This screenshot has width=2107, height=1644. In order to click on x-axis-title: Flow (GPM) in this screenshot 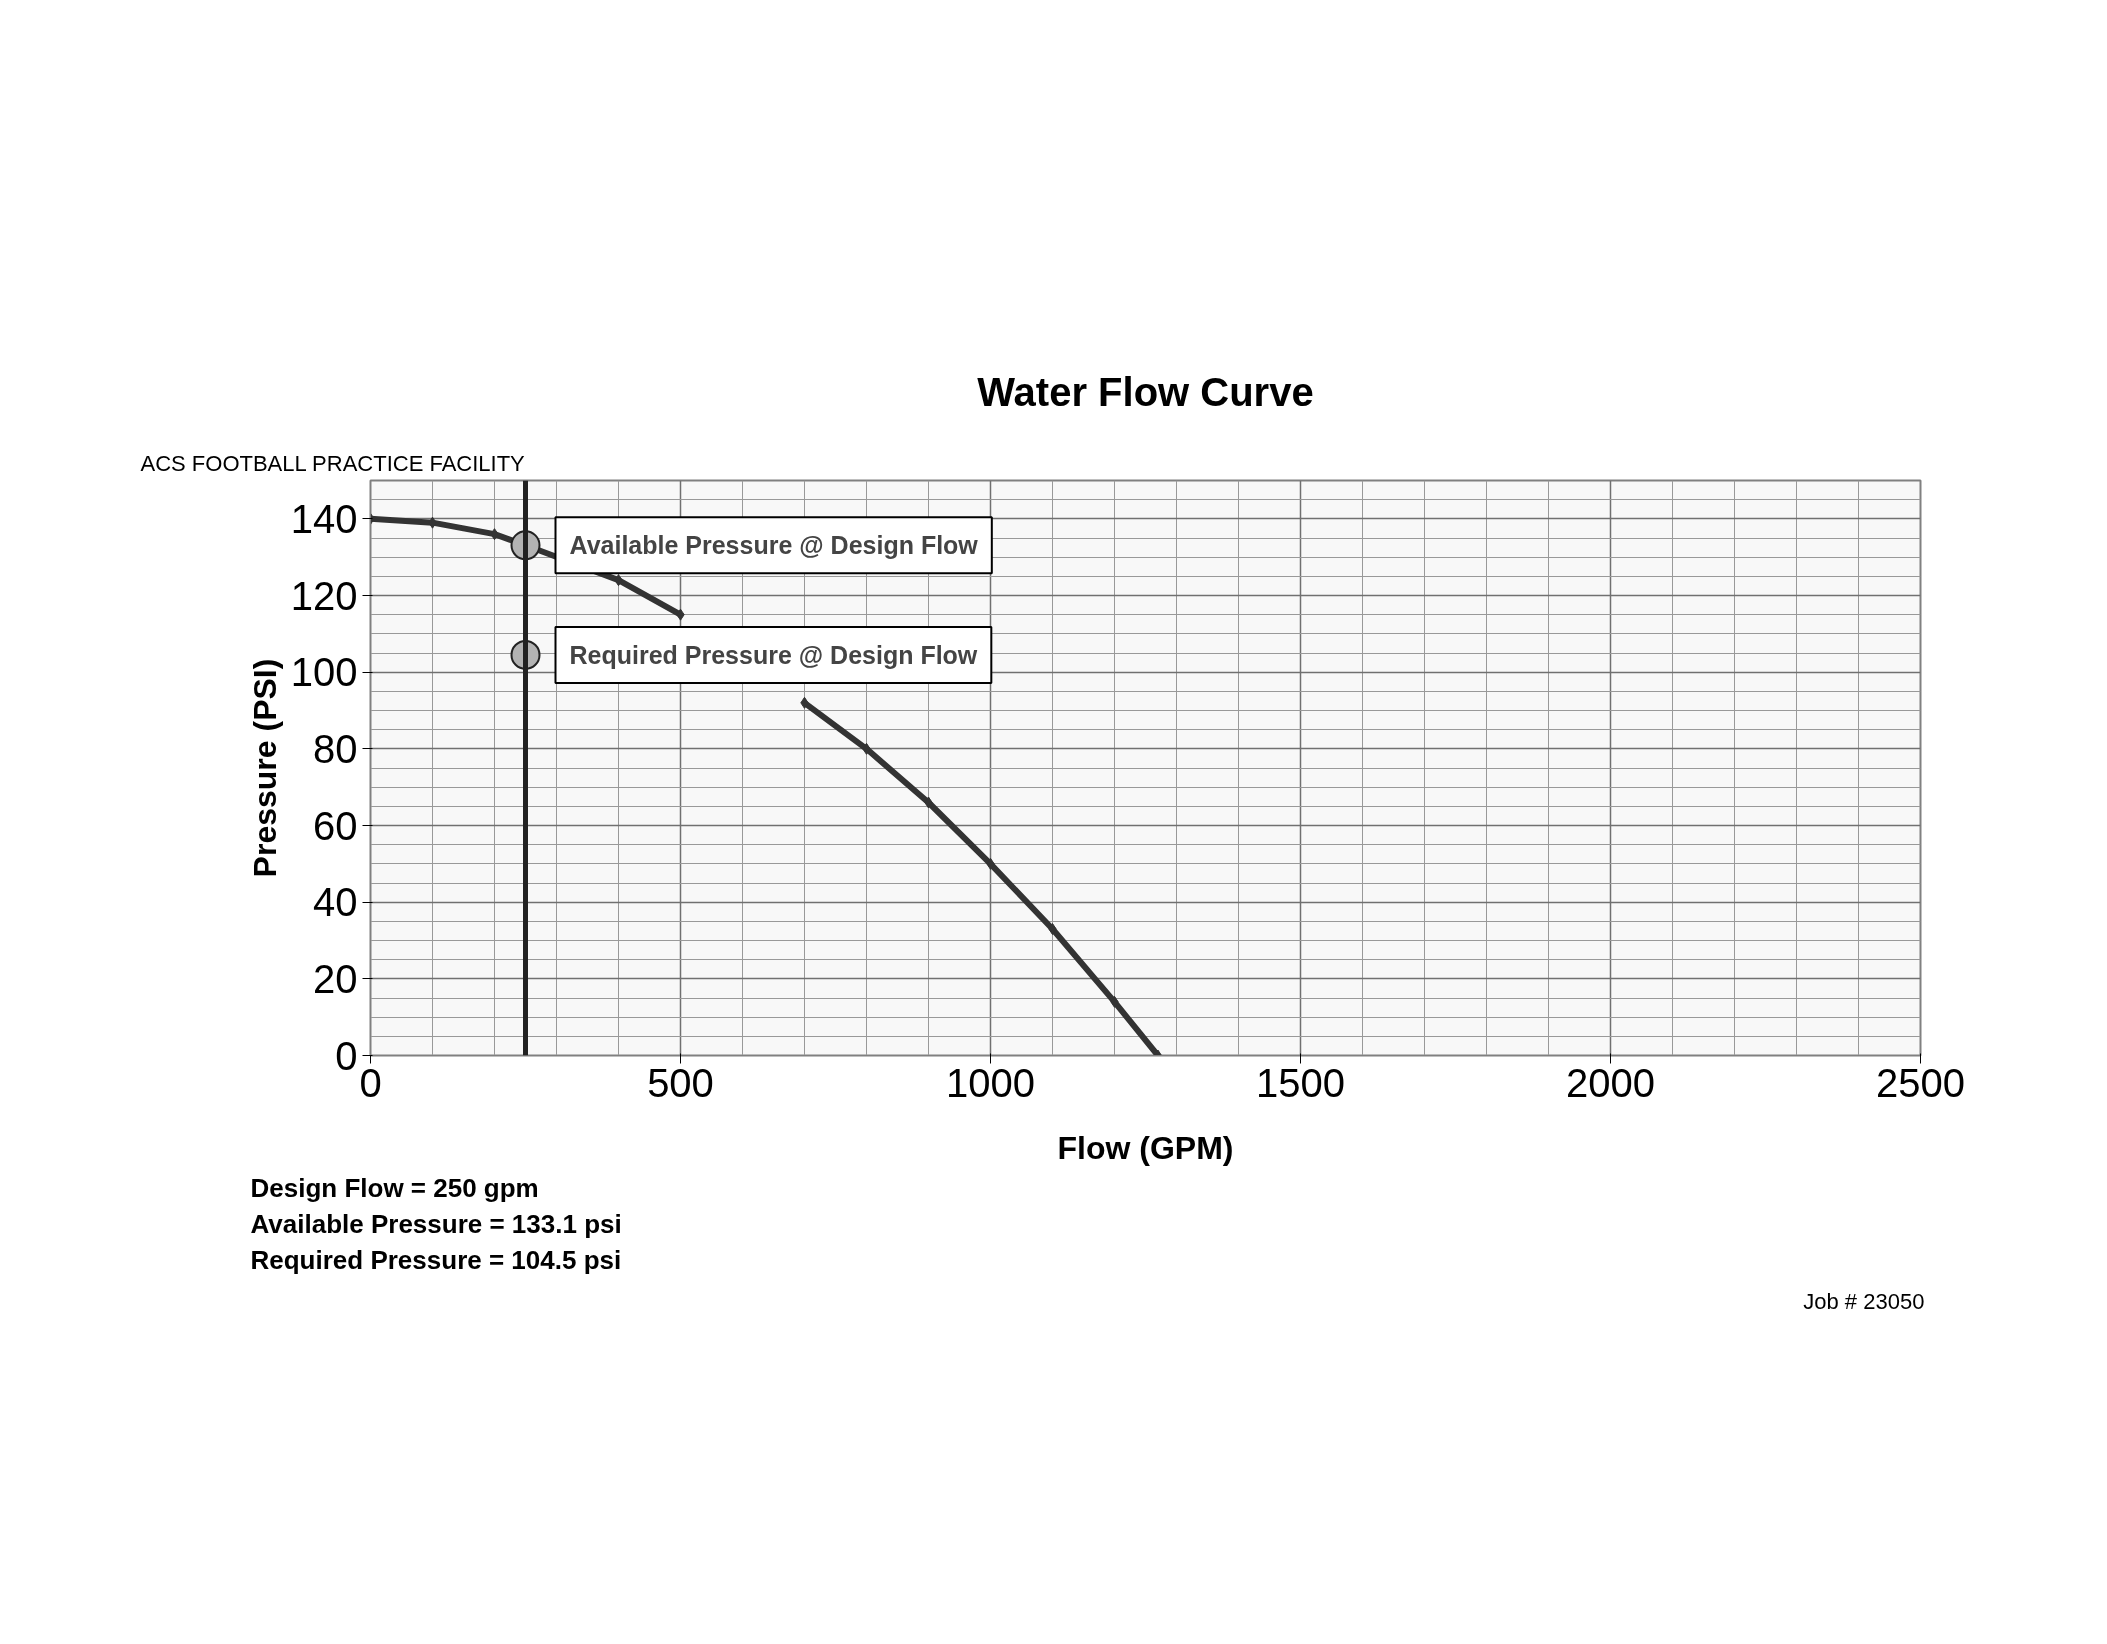, I will do `click(1145, 1147)`.